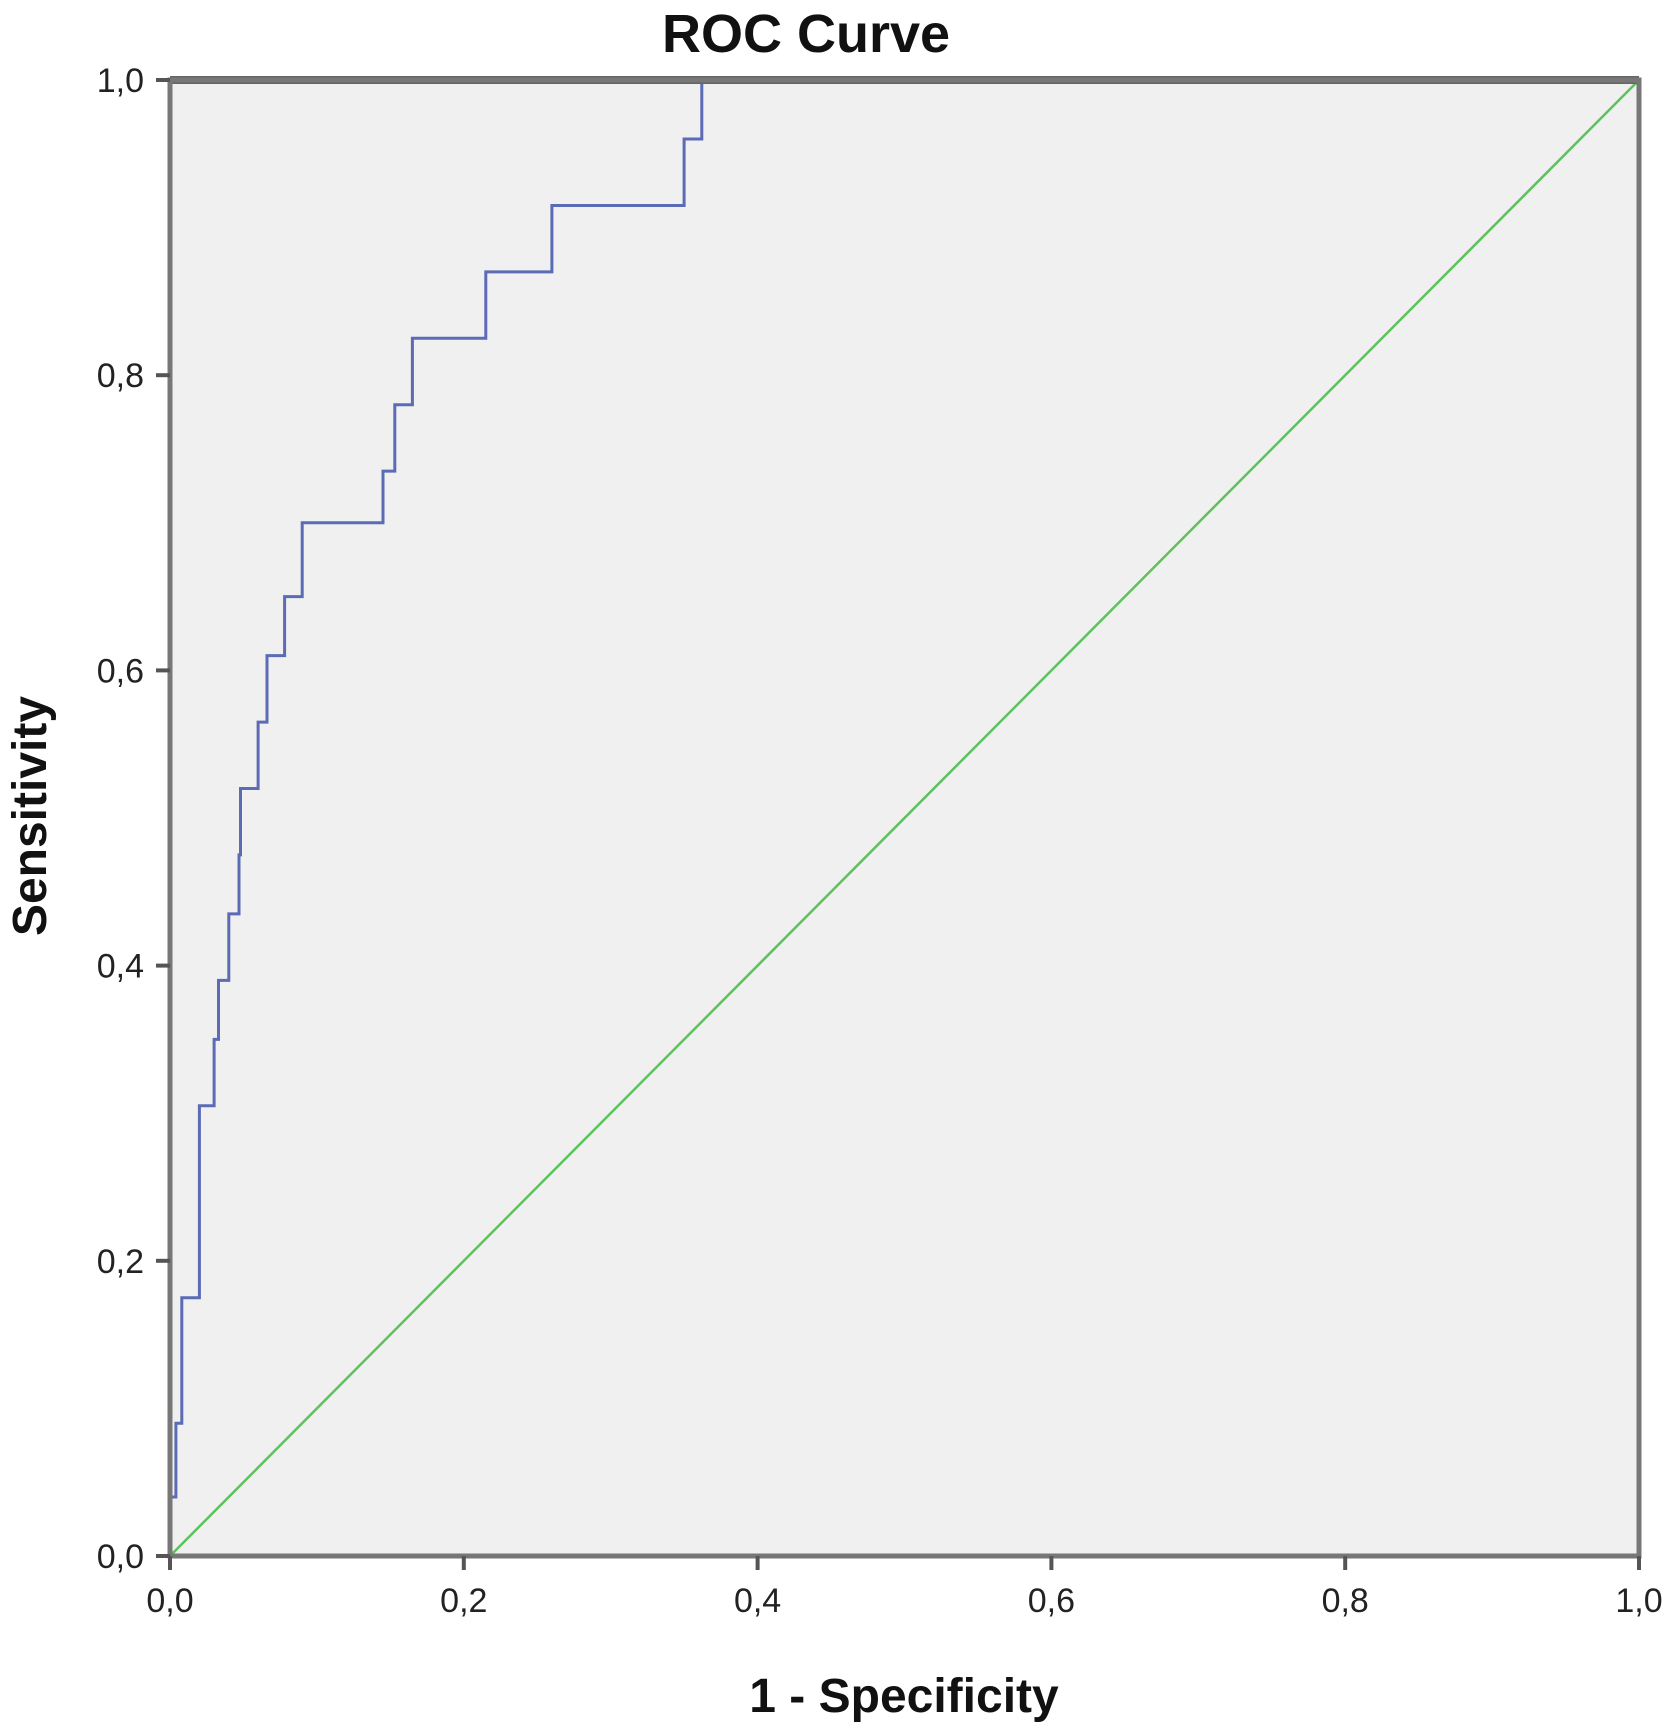 The height and width of the screenshot is (1728, 1675). What do you see at coordinates (1051, 1601) in the screenshot?
I see `x-tick-label: 0,6` at bounding box center [1051, 1601].